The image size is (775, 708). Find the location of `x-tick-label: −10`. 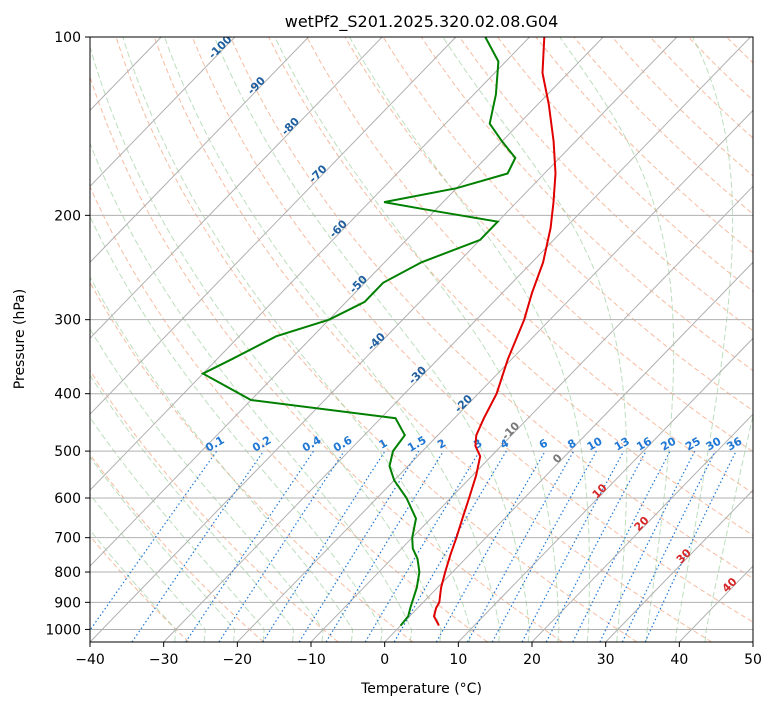

x-tick-label: −10 is located at coordinates (311, 660).